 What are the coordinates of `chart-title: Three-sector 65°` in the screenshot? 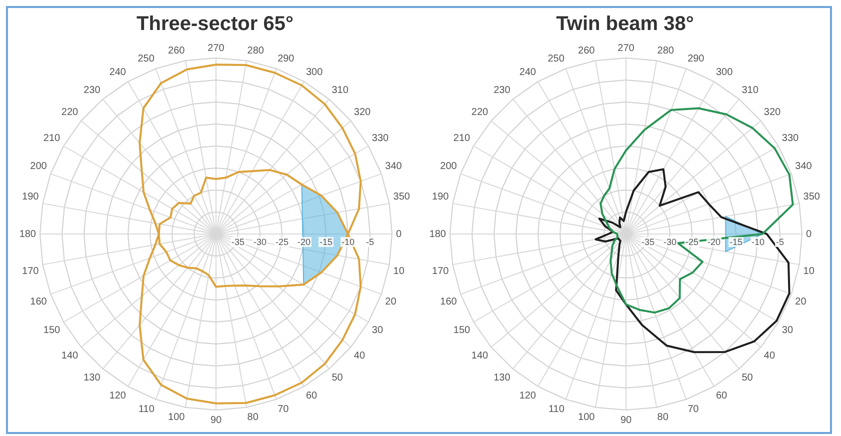 It's located at (215, 24).